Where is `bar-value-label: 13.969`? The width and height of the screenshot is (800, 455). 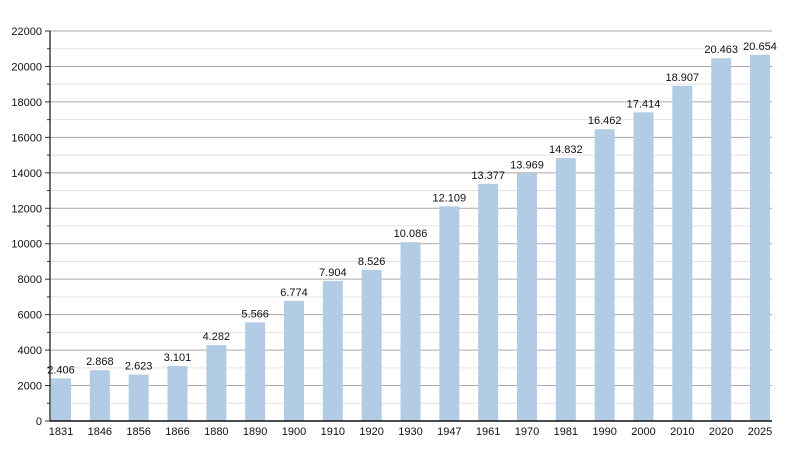
bar-value-label: 13.969 is located at coordinates (527, 165).